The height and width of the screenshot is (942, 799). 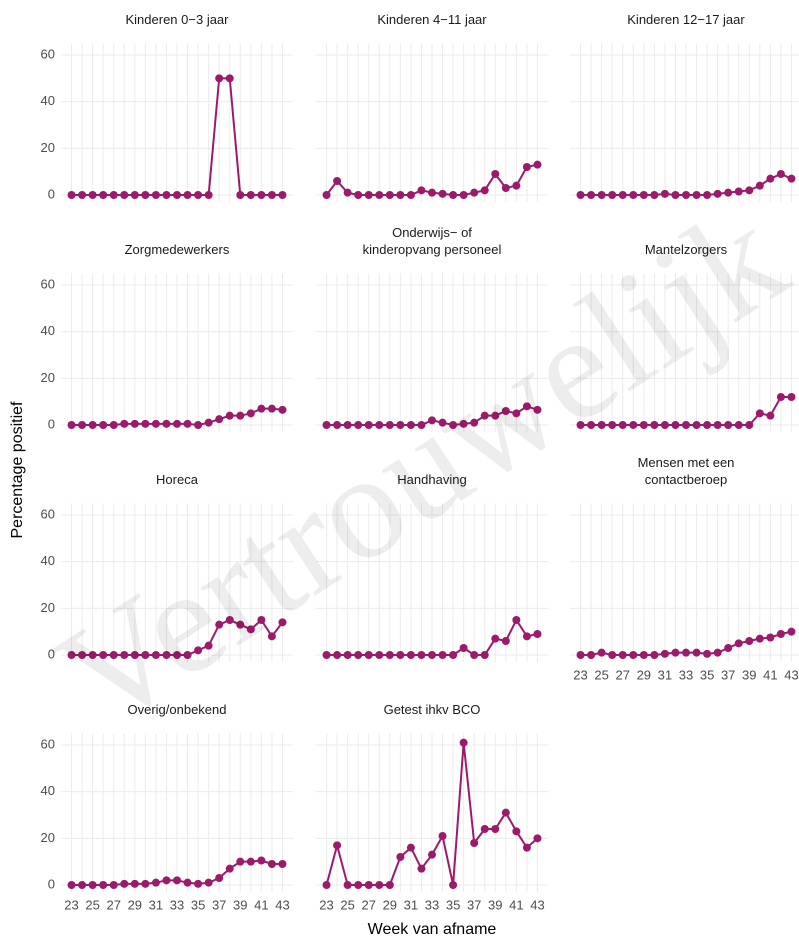 I want to click on y-tick-label: 40, so click(x=48, y=330).